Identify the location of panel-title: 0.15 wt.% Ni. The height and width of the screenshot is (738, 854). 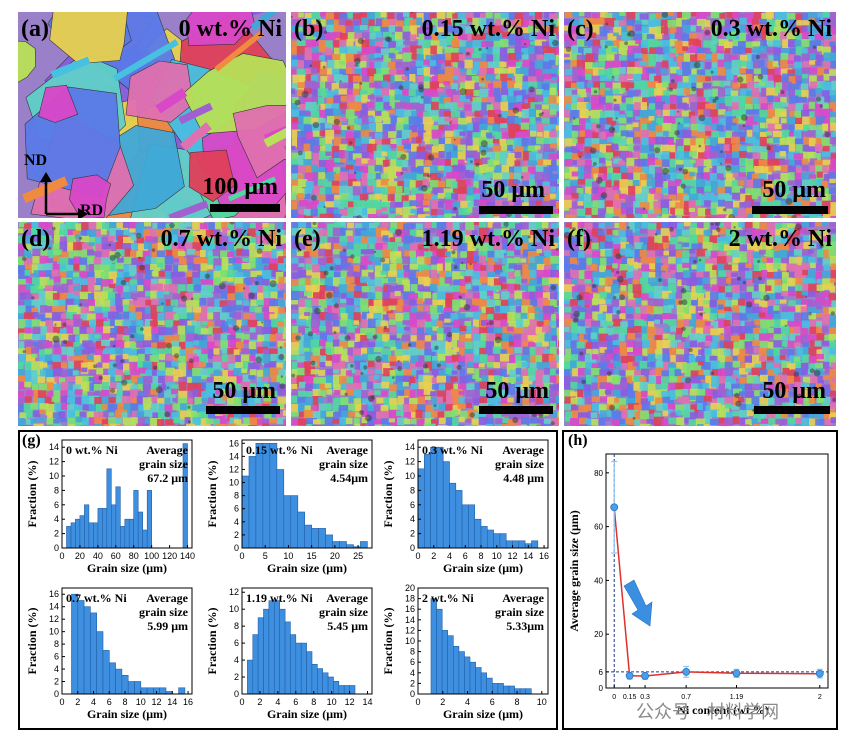
(488, 29).